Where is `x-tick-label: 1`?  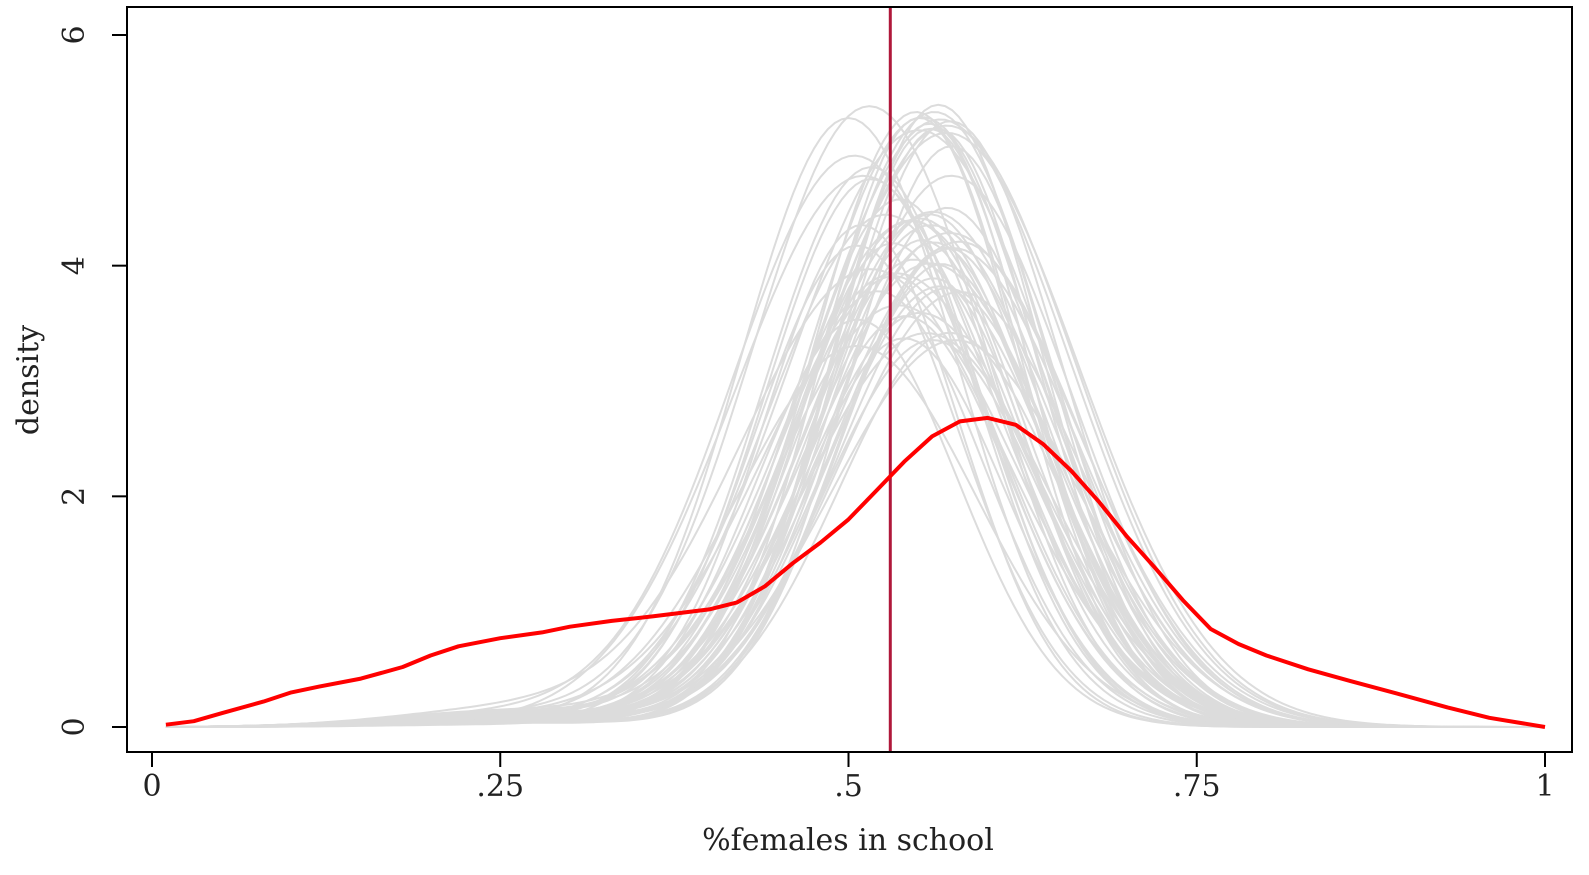 x-tick-label: 1 is located at coordinates (1544, 786).